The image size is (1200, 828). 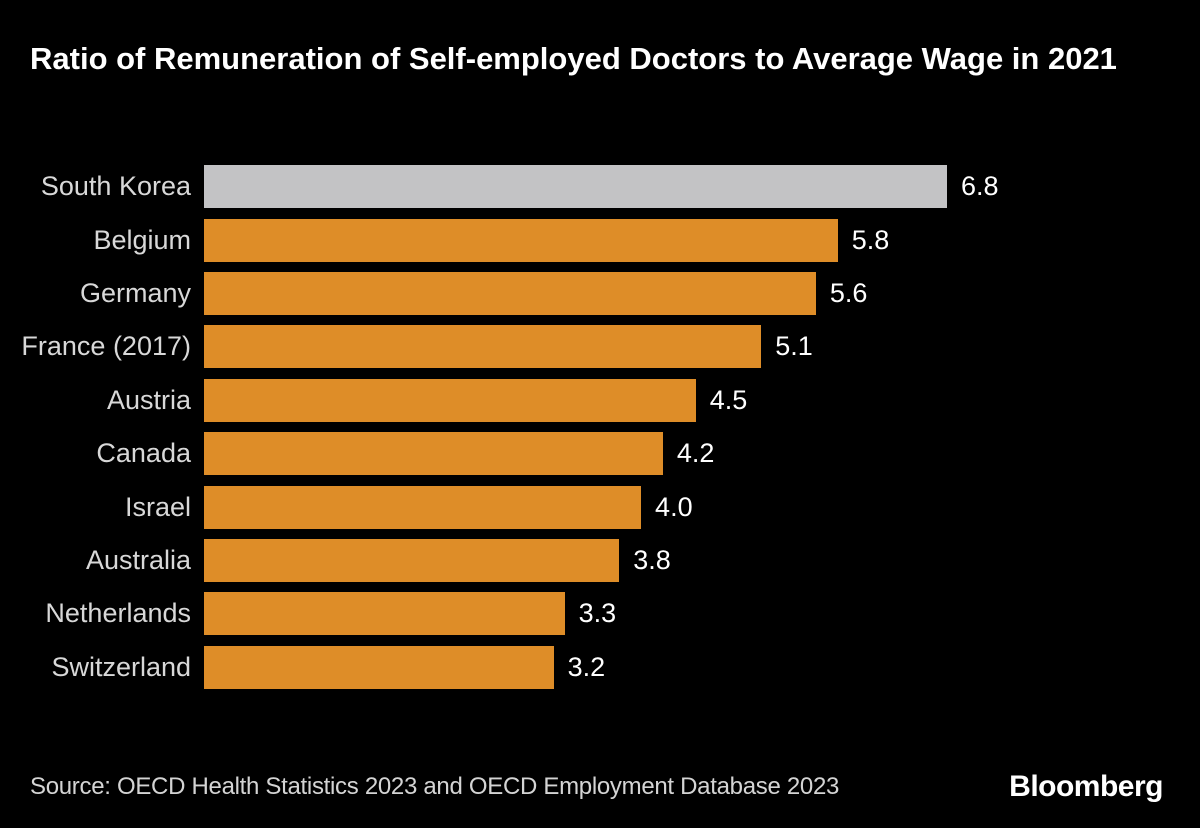 I want to click on chart-row: Germany 5.6, so click(x=600, y=293).